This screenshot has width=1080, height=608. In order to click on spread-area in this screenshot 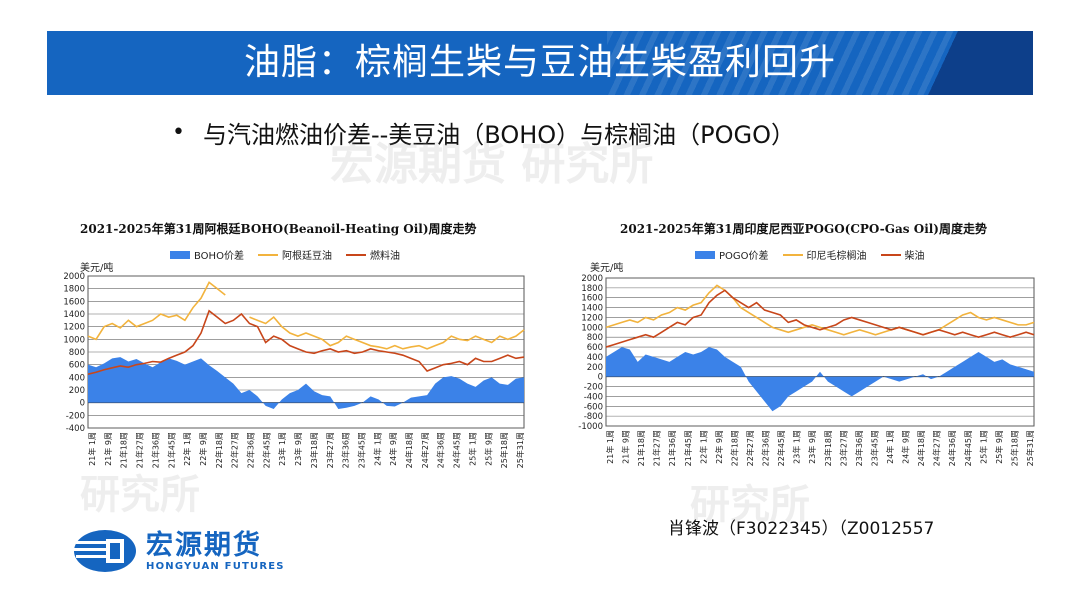, I will do `click(306, 383)`.